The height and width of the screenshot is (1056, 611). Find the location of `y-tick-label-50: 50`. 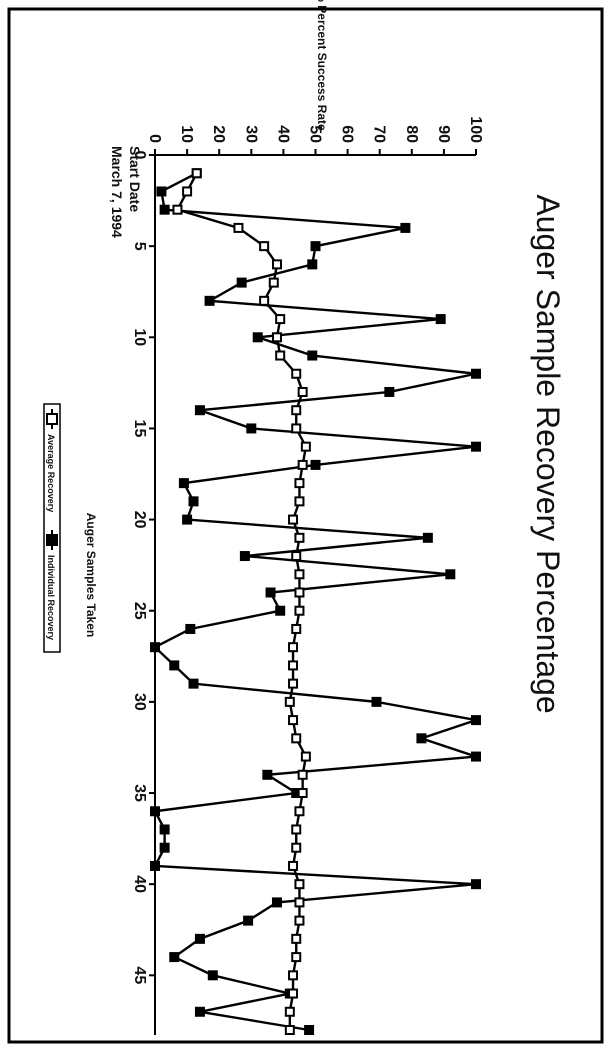

y-tick-label-50: 50 is located at coordinates (315, 134).